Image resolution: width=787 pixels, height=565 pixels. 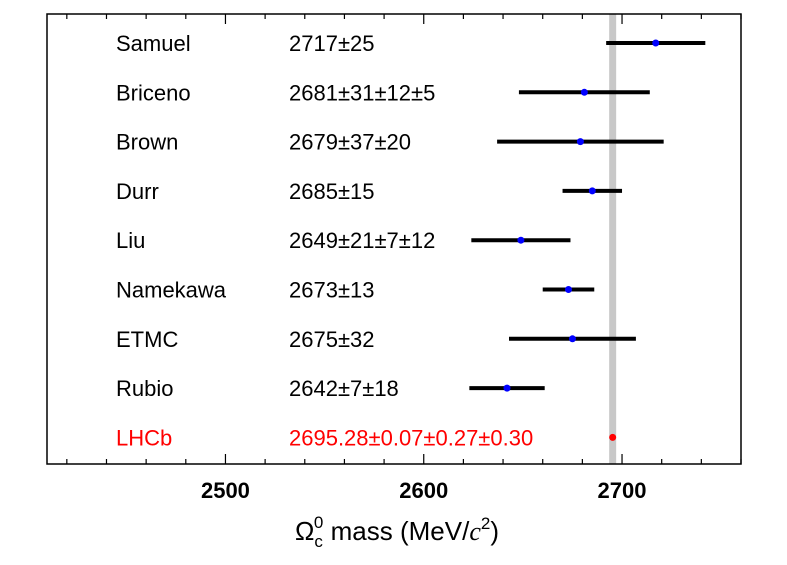 I want to click on x-axis-close: ), so click(x=494, y=531).